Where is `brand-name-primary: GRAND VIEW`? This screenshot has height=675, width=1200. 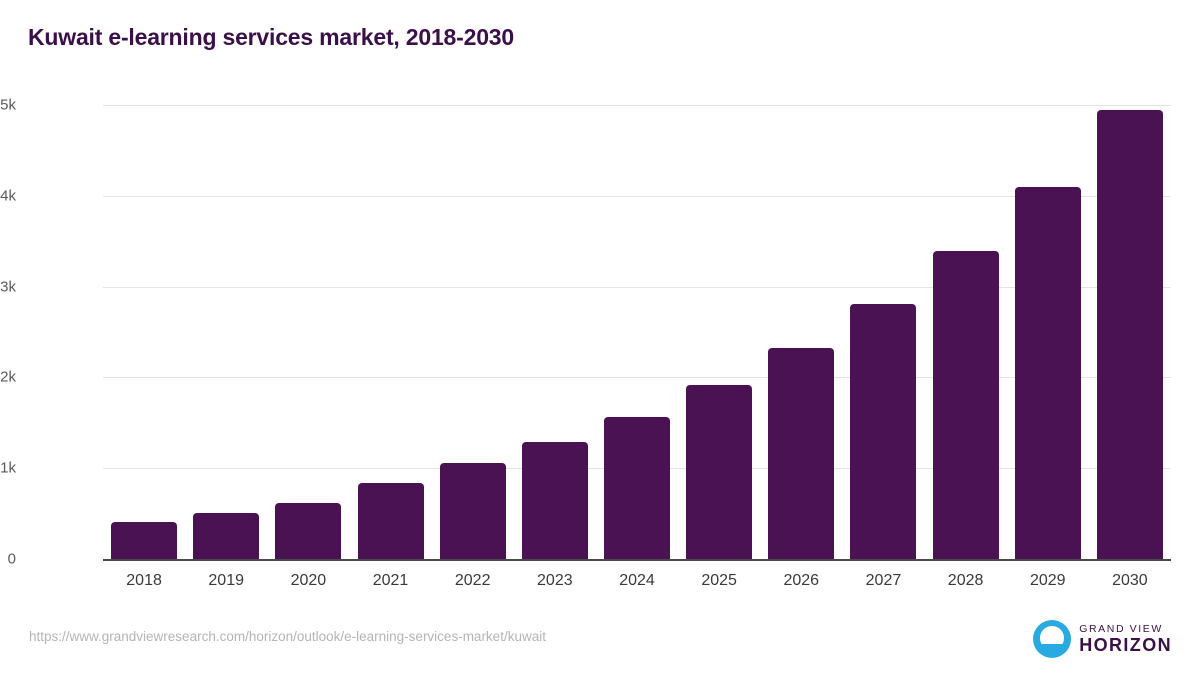 brand-name-primary: GRAND VIEW is located at coordinates (1121, 628).